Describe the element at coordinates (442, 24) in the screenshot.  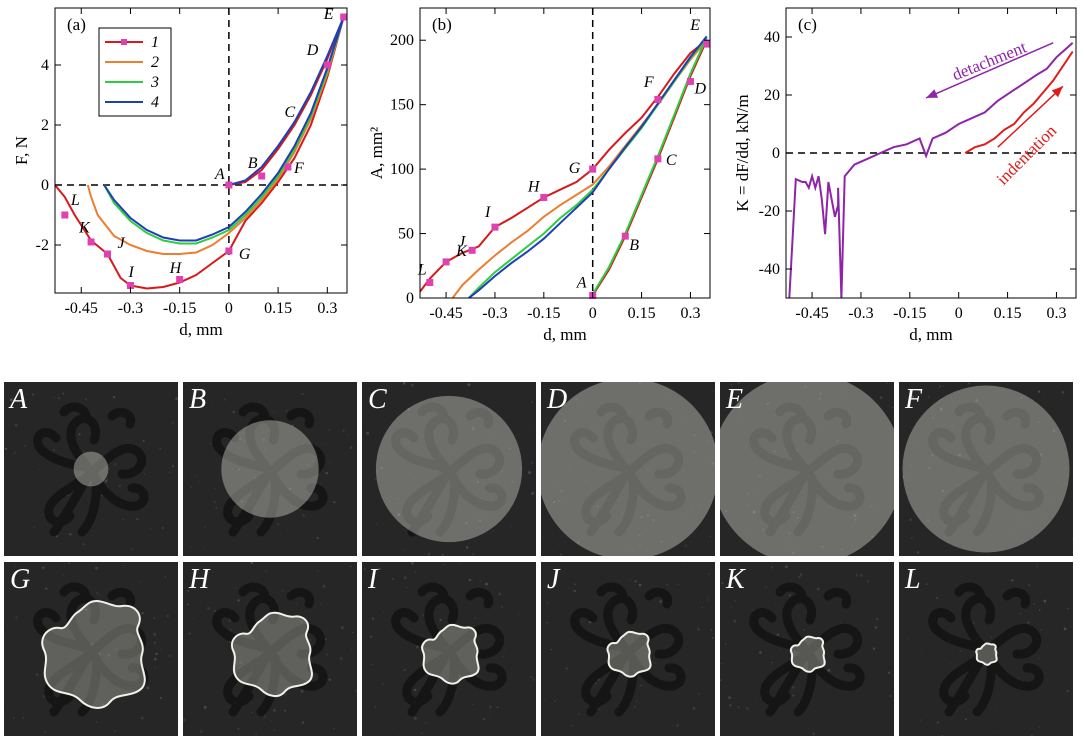
I see `panel-label: (b)` at that location.